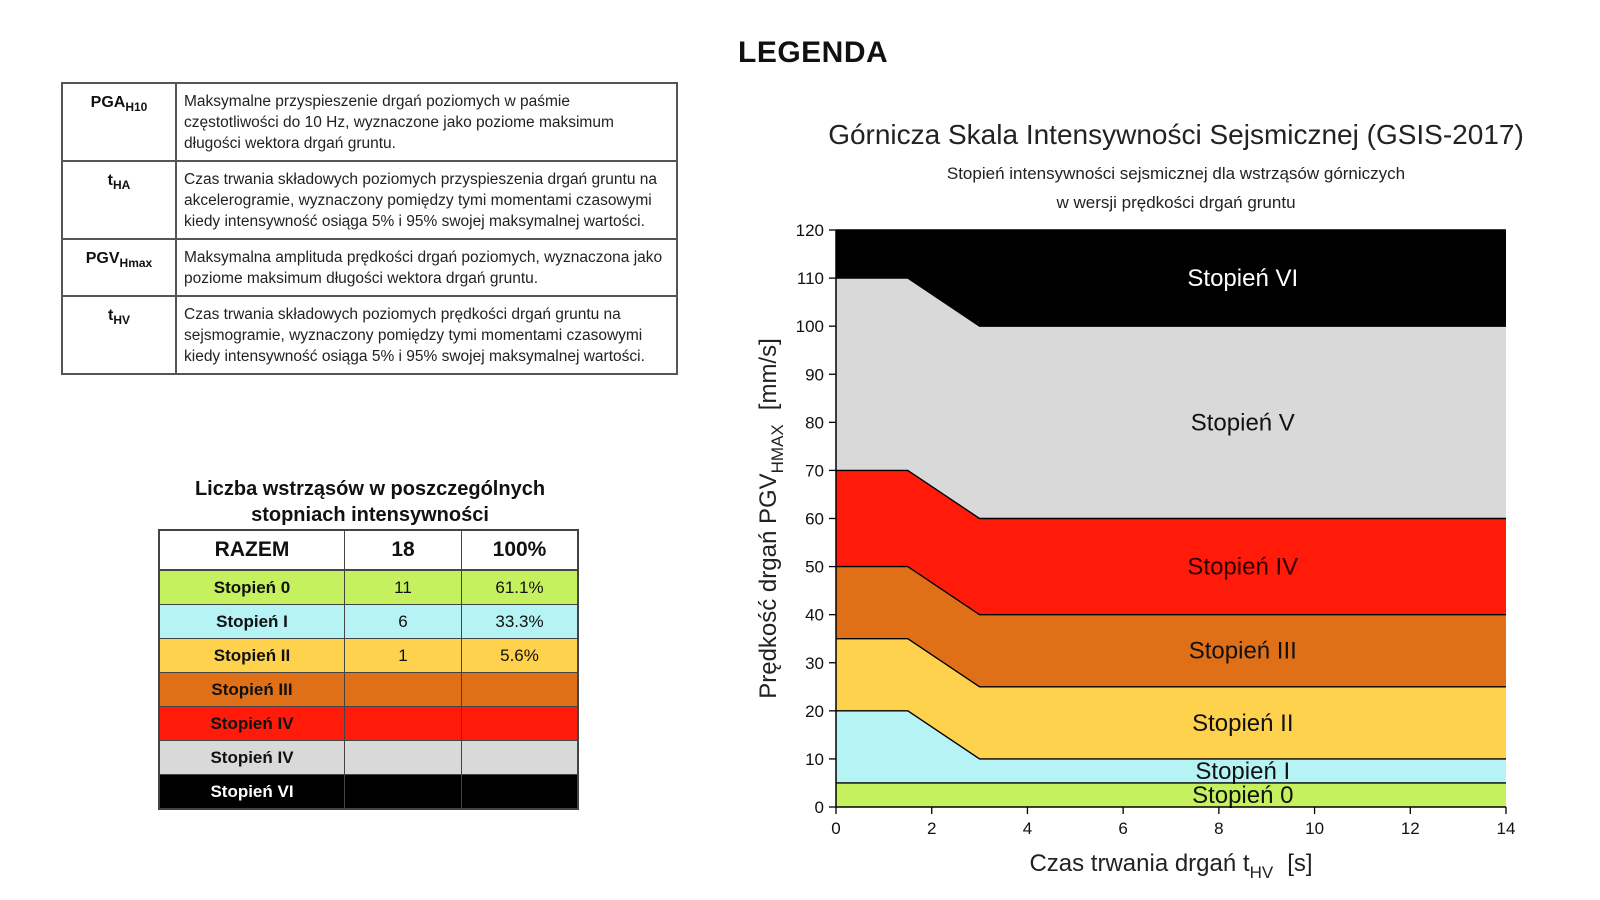 The height and width of the screenshot is (900, 1600). Describe the element at coordinates (1242, 795) in the screenshot. I see `zone-label: Stopień 0` at that location.